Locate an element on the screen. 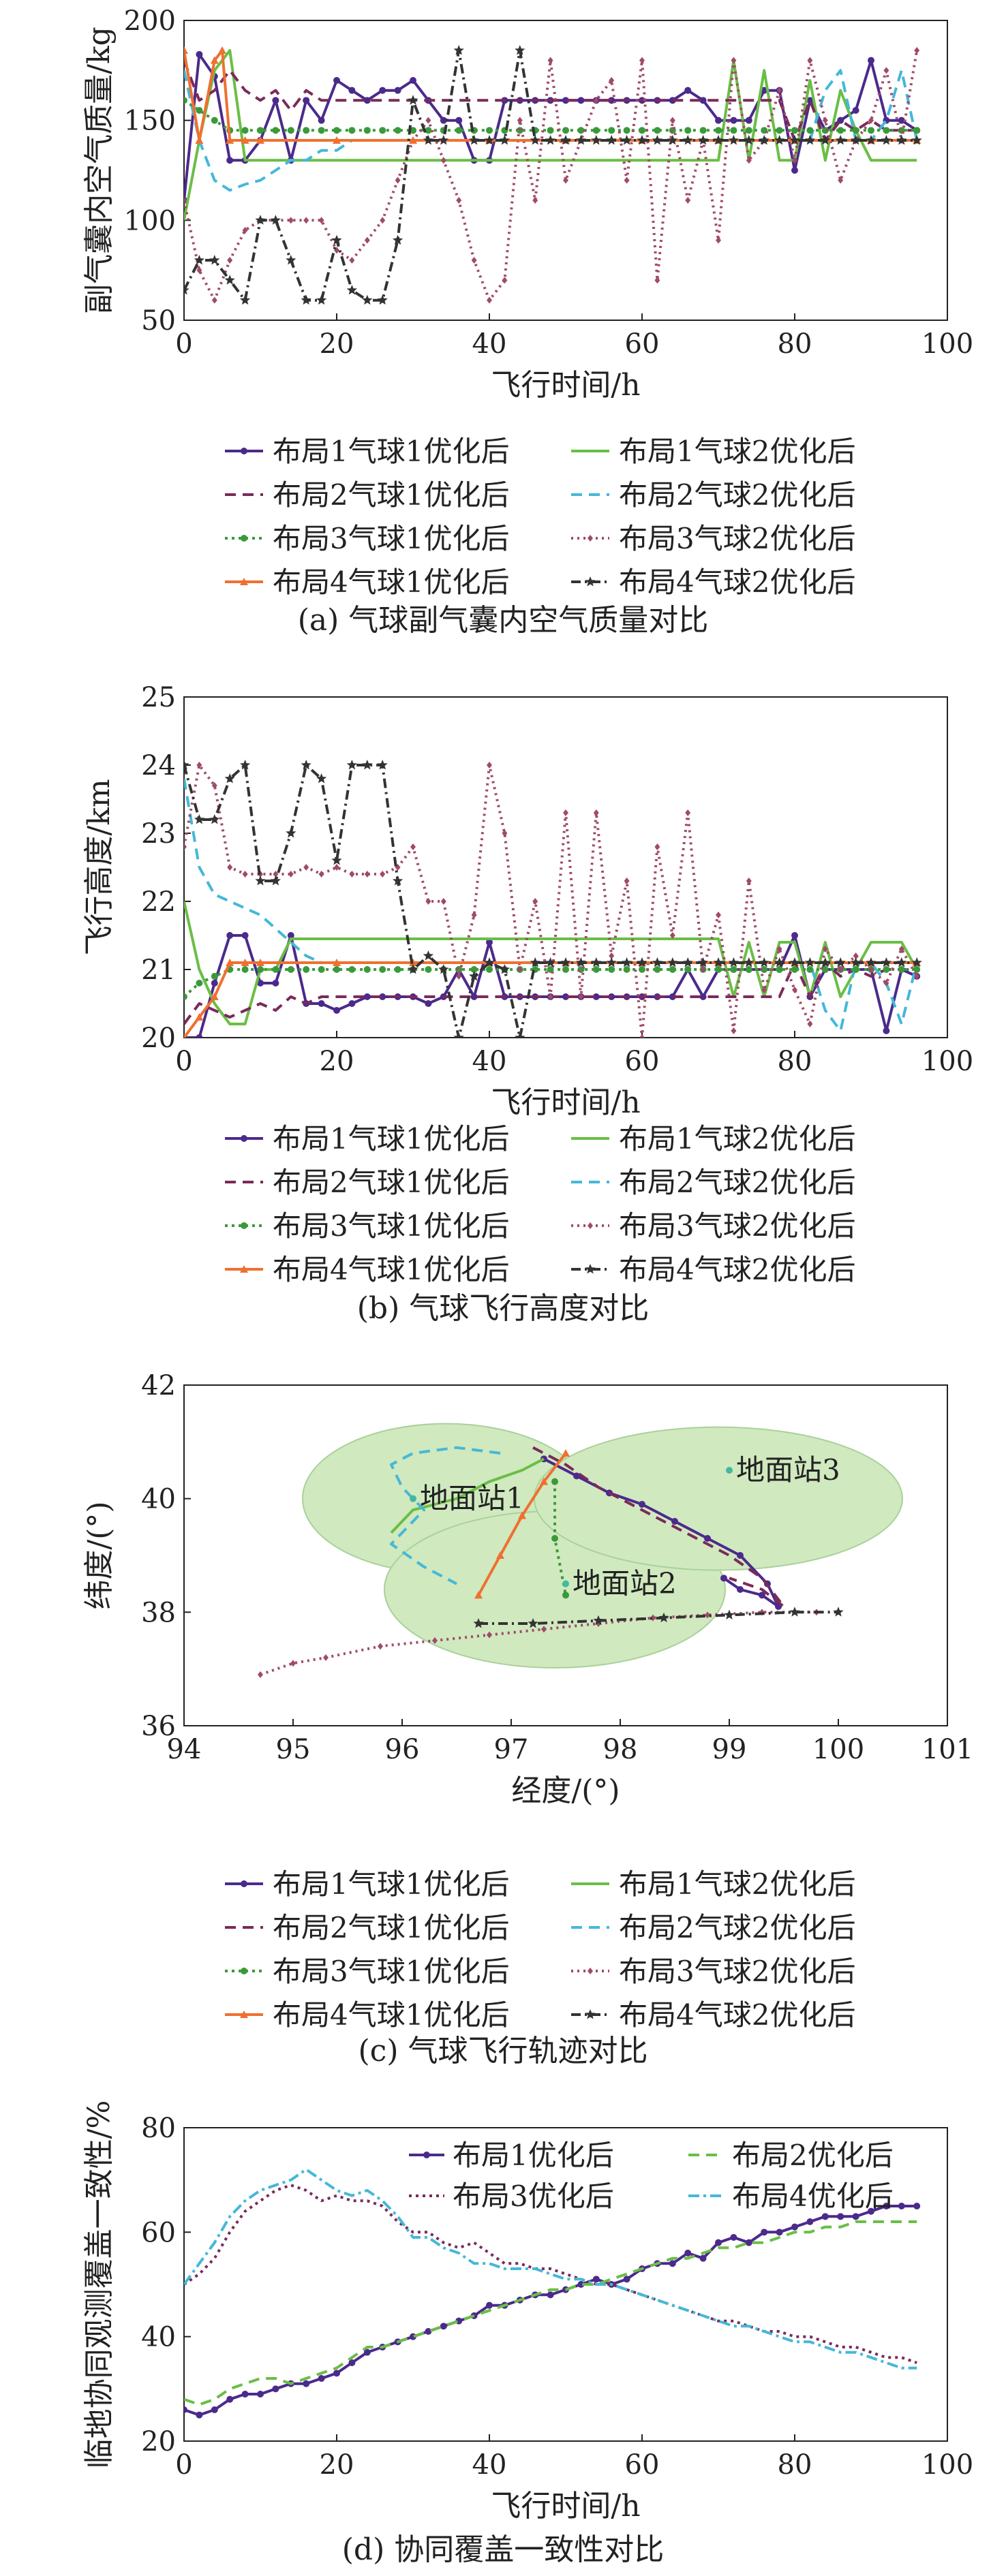  x-tick-label: 98 is located at coordinates (621, 1749).